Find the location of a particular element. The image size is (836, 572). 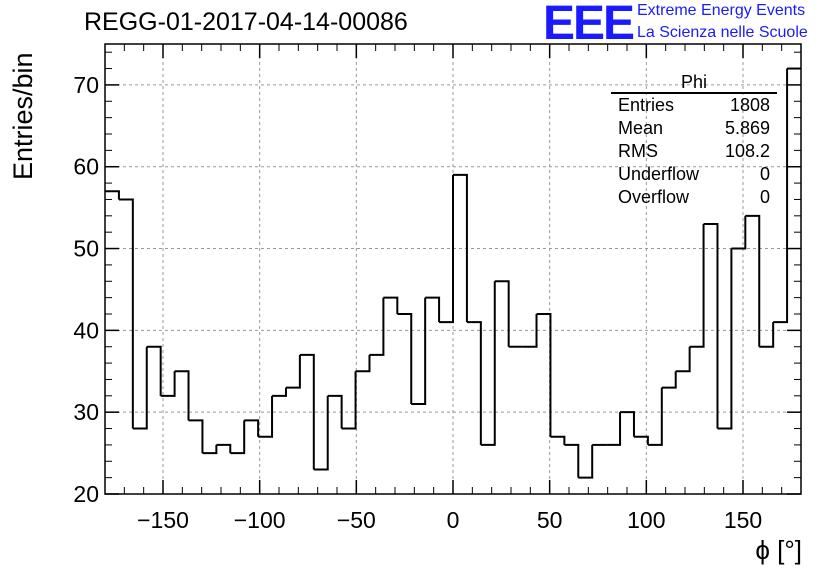

y-tick-label: 50 is located at coordinates (86, 249).